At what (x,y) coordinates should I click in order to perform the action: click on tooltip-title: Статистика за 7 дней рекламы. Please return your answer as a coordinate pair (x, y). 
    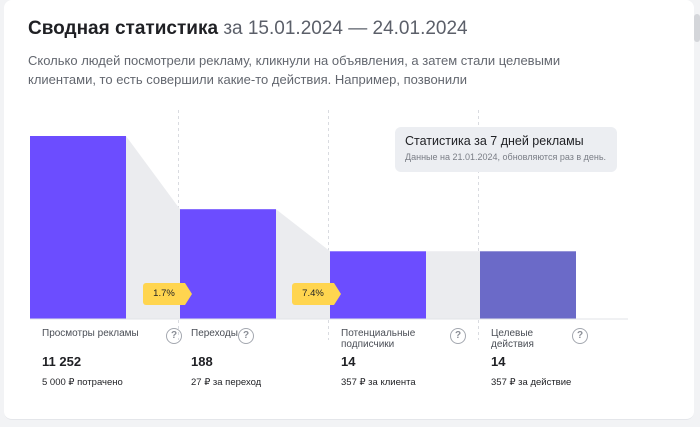
    Looking at the image, I should click on (494, 141).